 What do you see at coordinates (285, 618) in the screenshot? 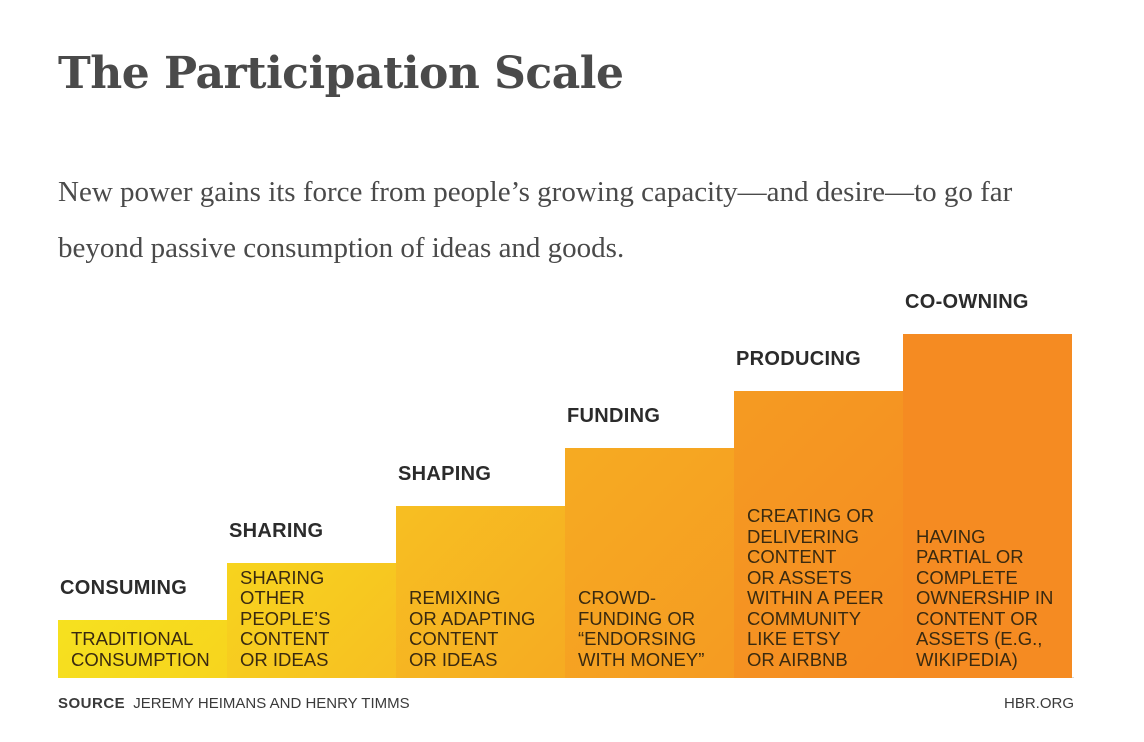
I see `bar-description: SHARING OTHER PEOPLE’S CONTENT OR IDEAS` at bounding box center [285, 618].